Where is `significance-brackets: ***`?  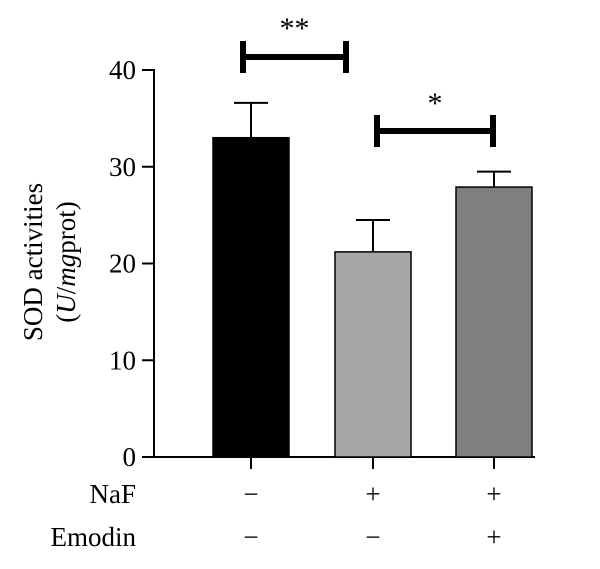
significance-brackets: *** is located at coordinates (368, 79).